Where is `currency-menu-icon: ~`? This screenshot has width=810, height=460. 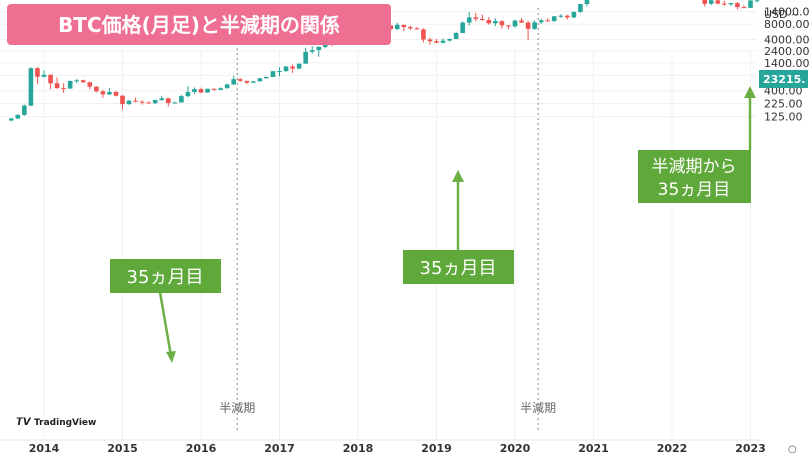 currency-menu-icon: ~ is located at coordinates (795, 15).